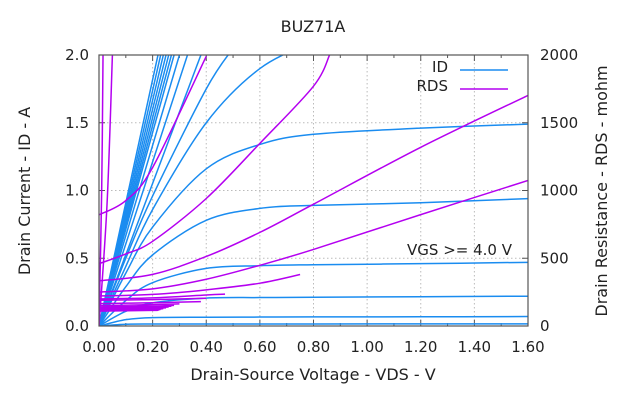 The height and width of the screenshot is (404, 640). Describe the element at coordinates (77, 191) in the screenshot. I see `y-tick-label: 1.0` at that location.